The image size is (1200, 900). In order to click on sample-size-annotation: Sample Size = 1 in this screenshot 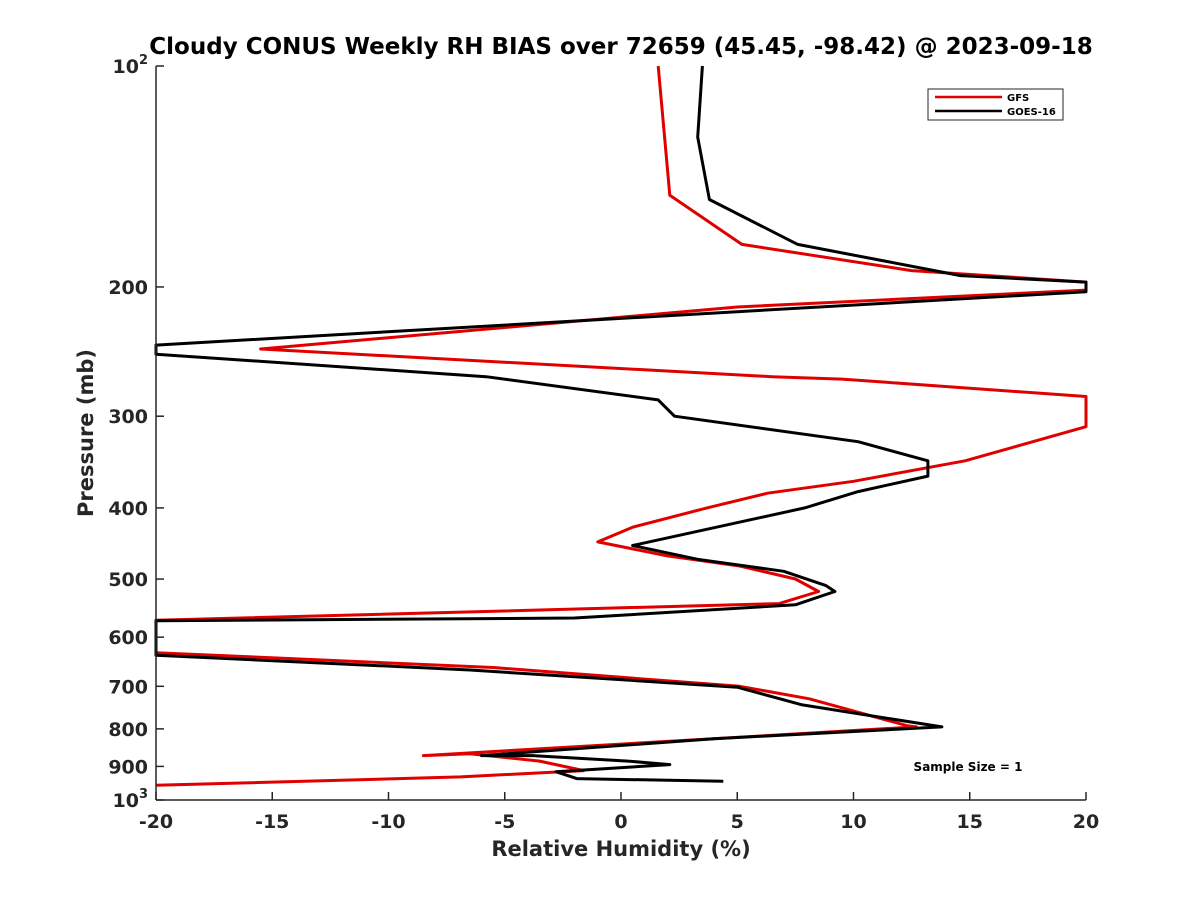, I will do `click(968, 767)`.